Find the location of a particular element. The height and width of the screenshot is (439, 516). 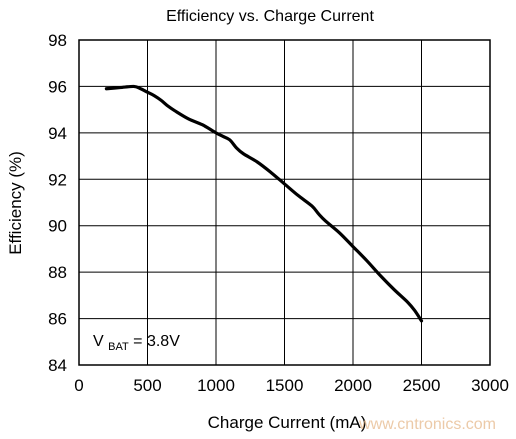

y-tick-label: 84 is located at coordinates (57, 365).